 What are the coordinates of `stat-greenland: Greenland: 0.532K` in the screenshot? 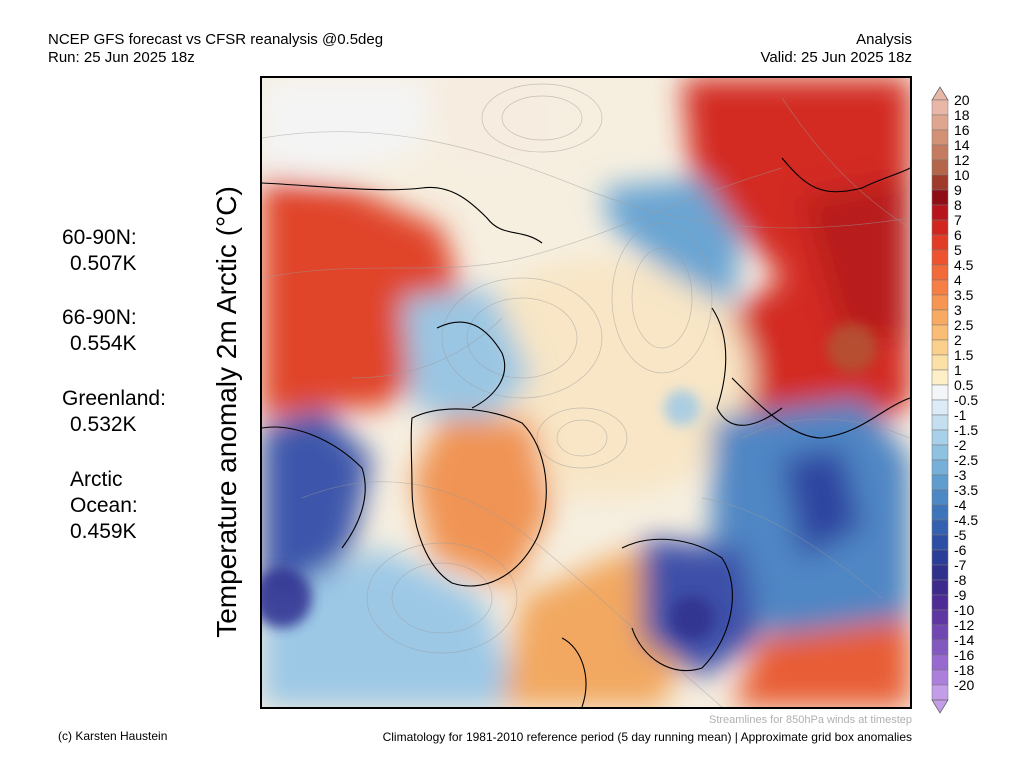 It's located at (114, 412).